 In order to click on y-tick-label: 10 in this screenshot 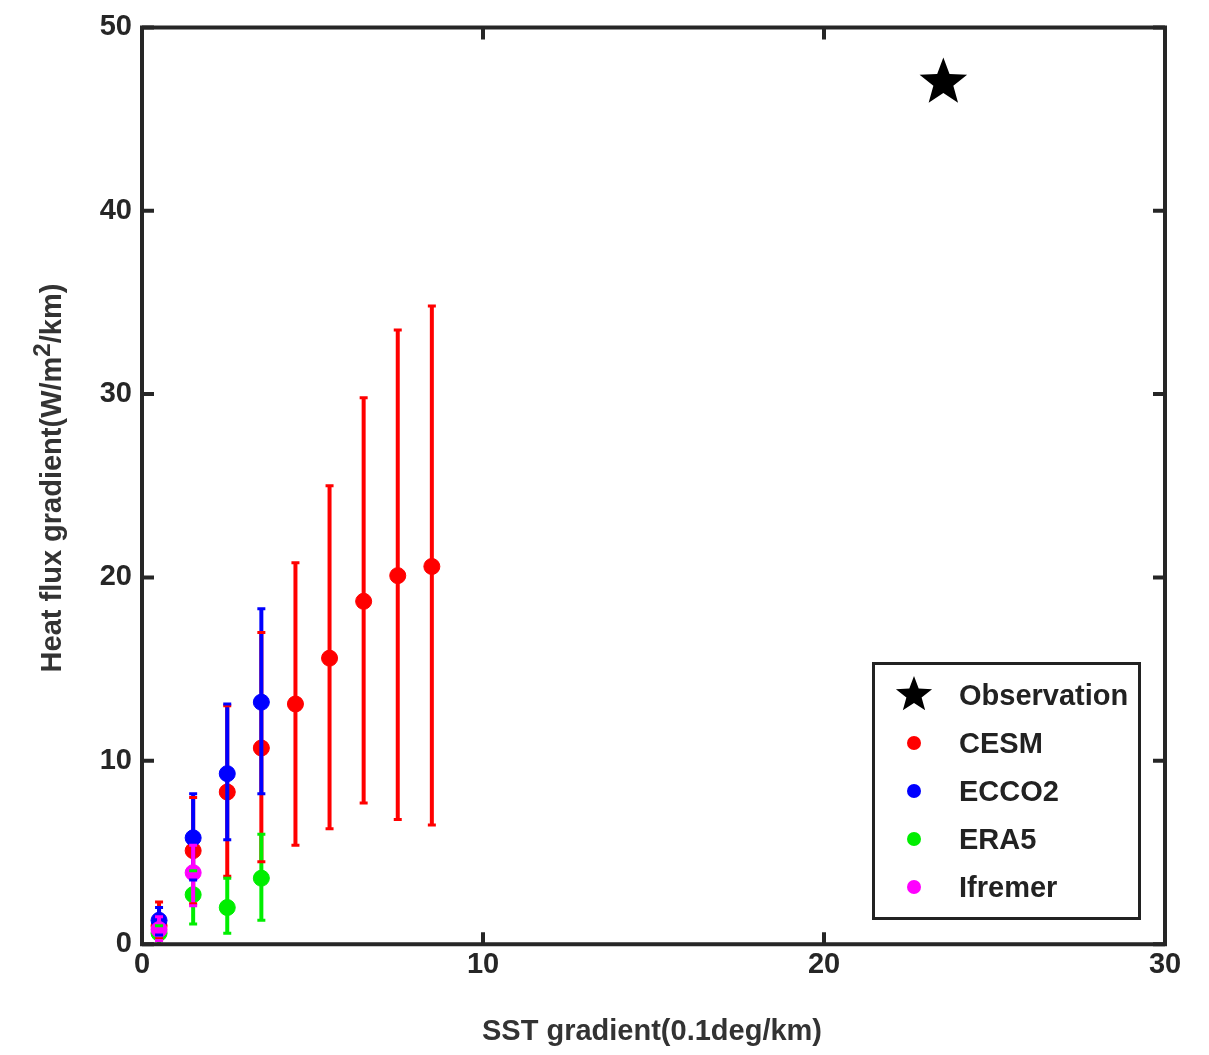, I will do `click(115, 758)`.